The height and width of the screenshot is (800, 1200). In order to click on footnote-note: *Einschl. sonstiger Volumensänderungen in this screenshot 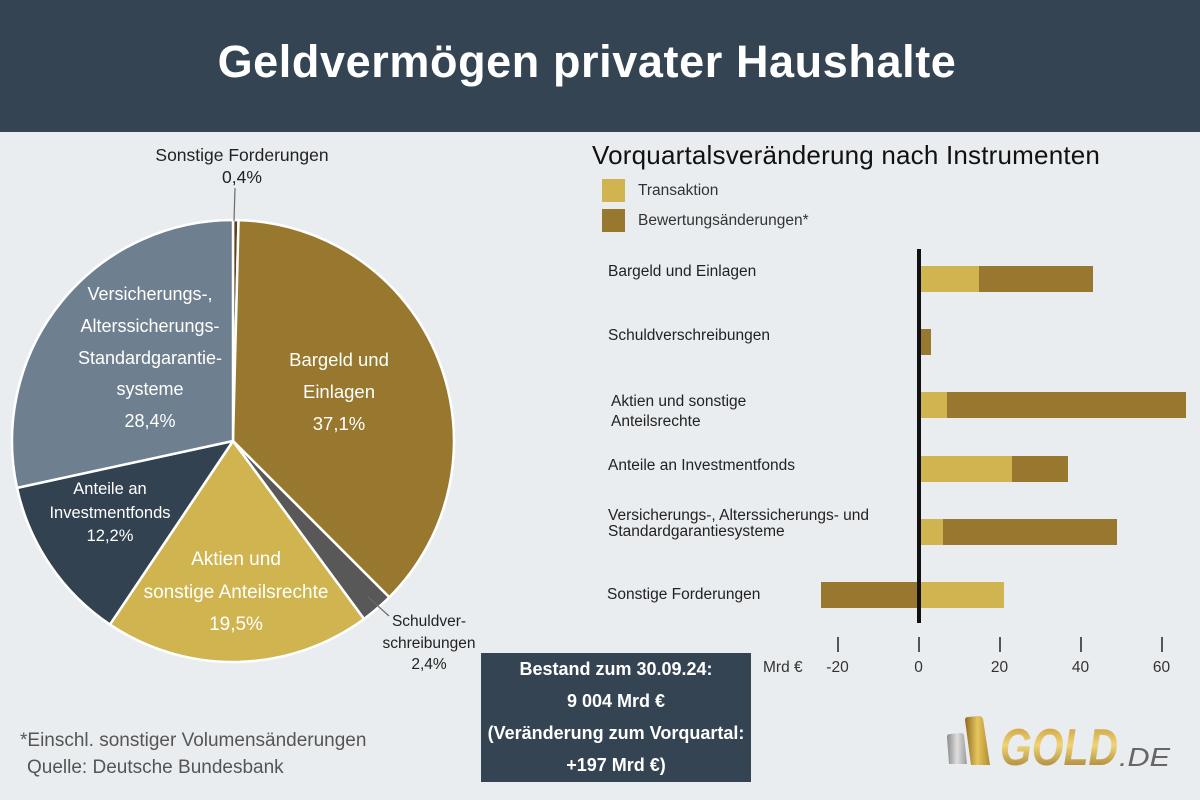, I will do `click(193, 740)`.